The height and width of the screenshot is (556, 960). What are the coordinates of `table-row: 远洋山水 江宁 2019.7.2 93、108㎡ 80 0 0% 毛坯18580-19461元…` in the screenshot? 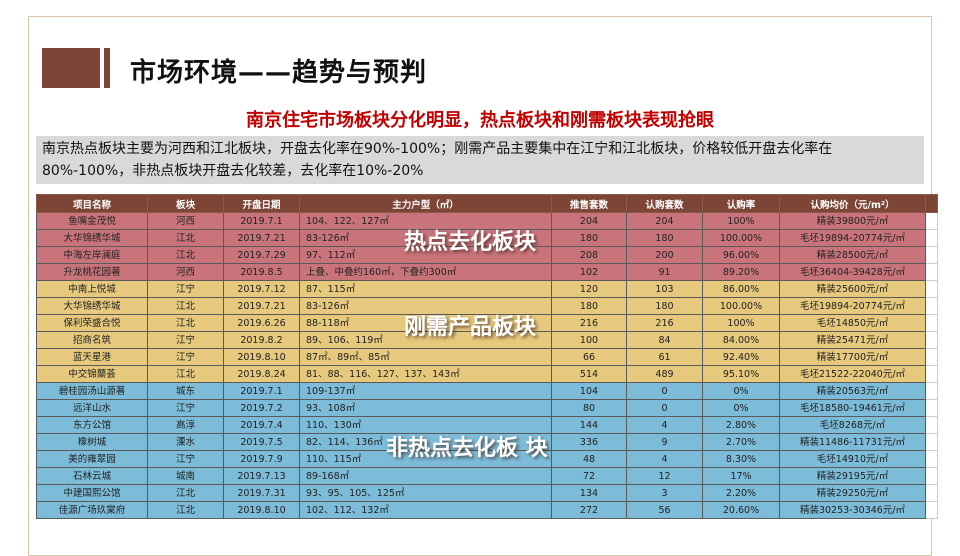 It's located at (487, 408).